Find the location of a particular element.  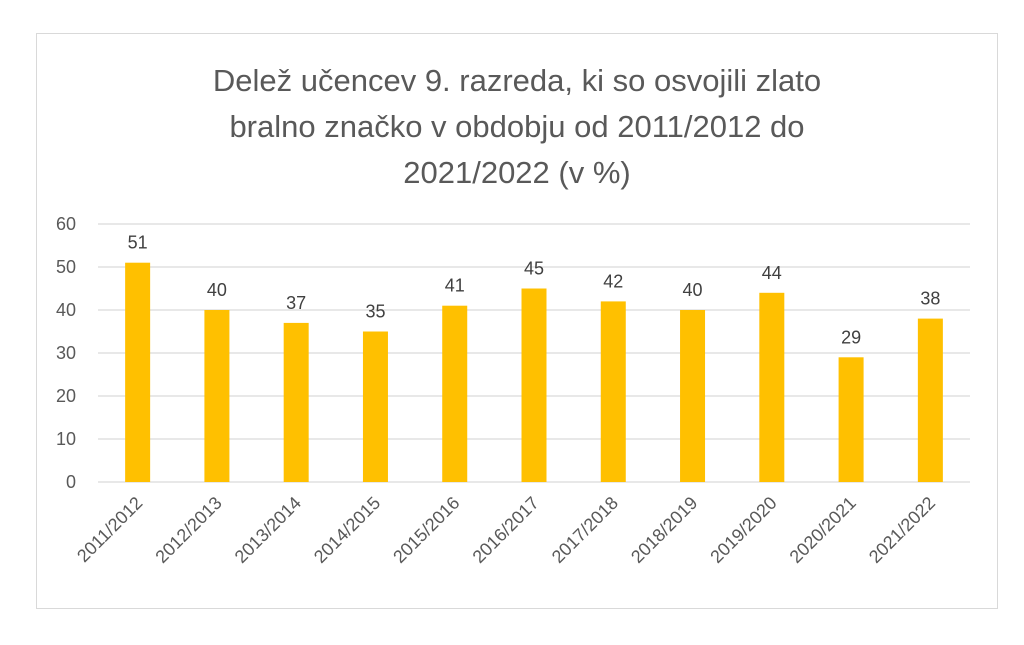

y-tick-label: 60 is located at coordinates (66, 224).